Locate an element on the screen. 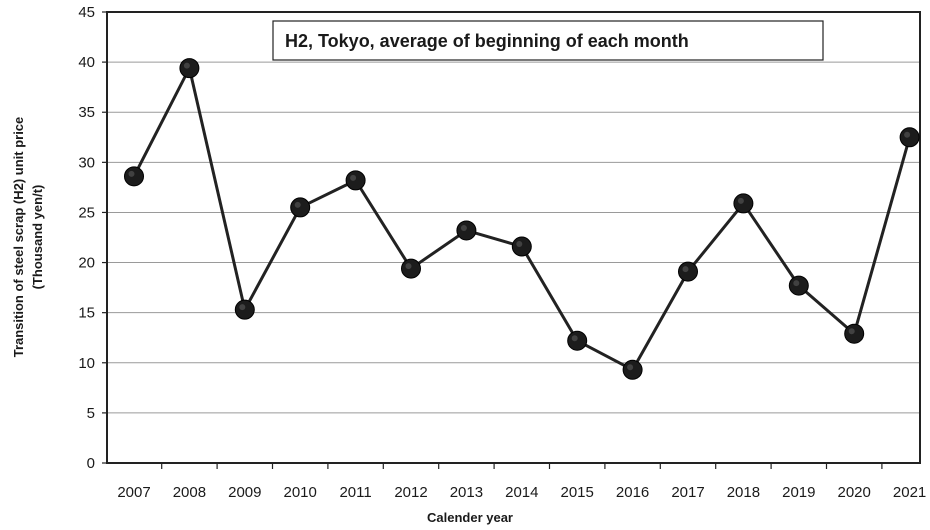 This screenshot has width=930, height=530. y-tick-label: 25 is located at coordinates (86, 212).